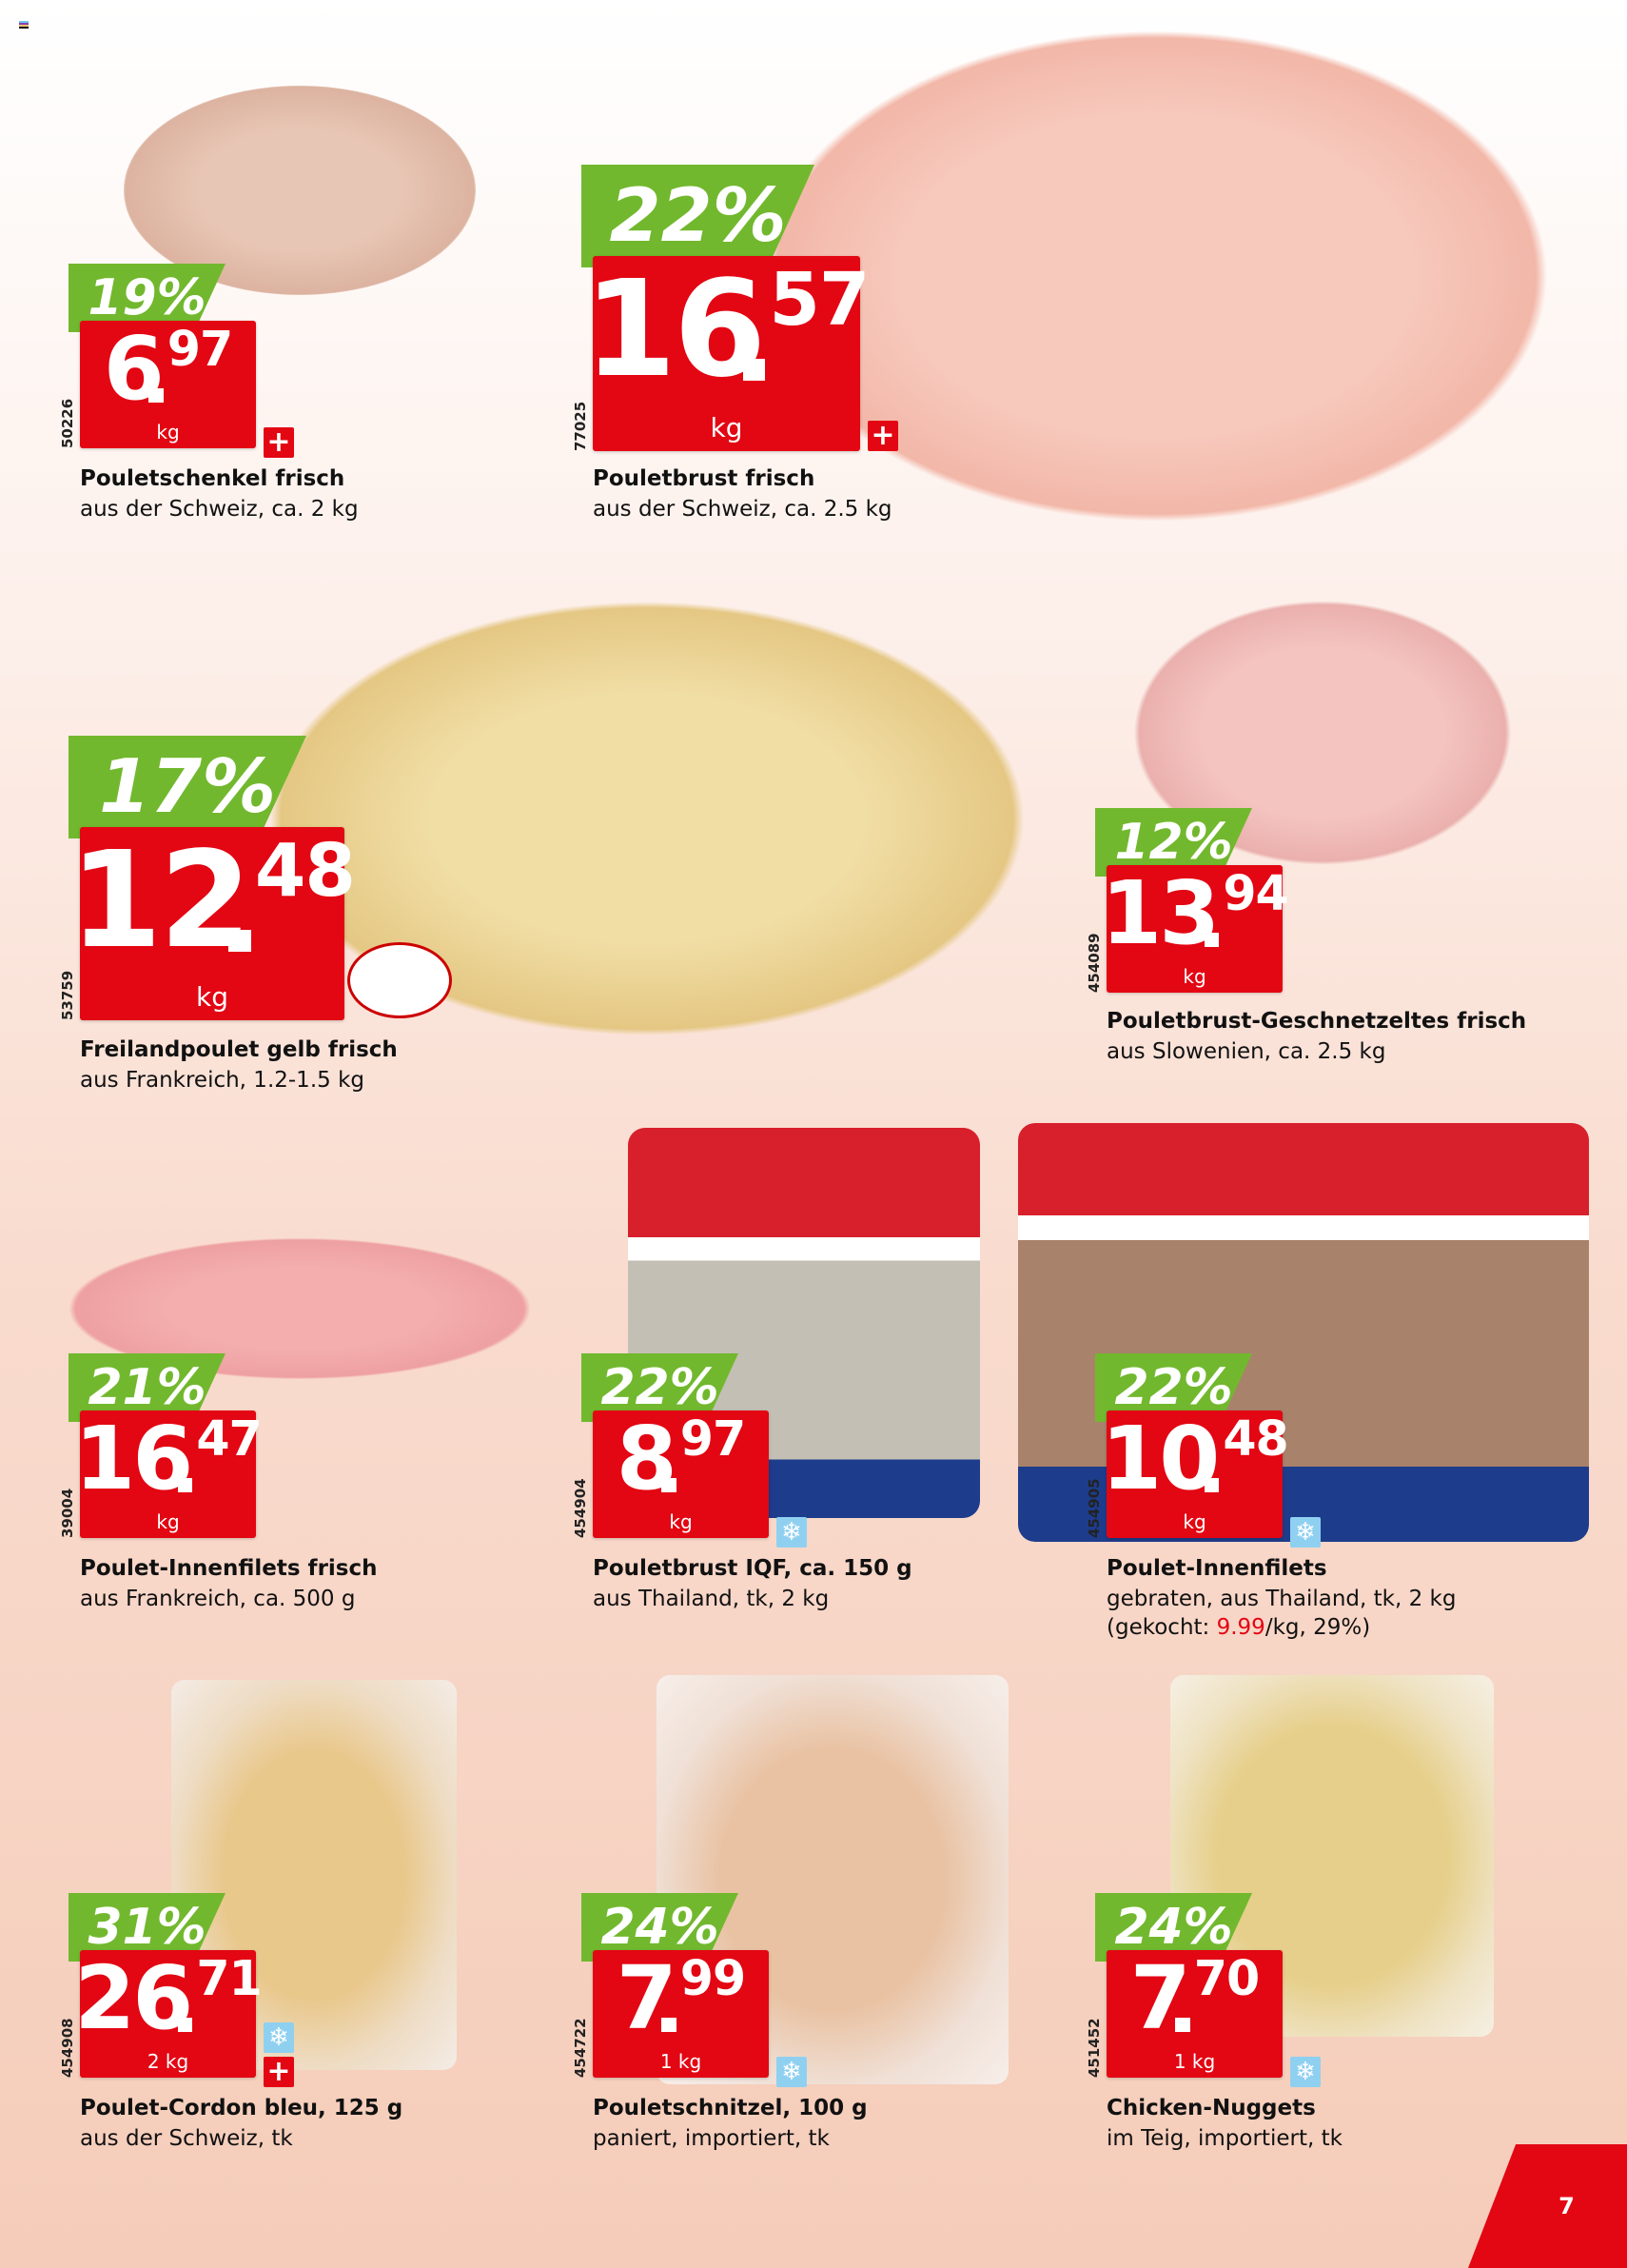 This screenshot has width=1627, height=2268. Describe the element at coordinates (711, 2139) in the screenshot. I see `product-description: paniert, importiert, tk` at that location.